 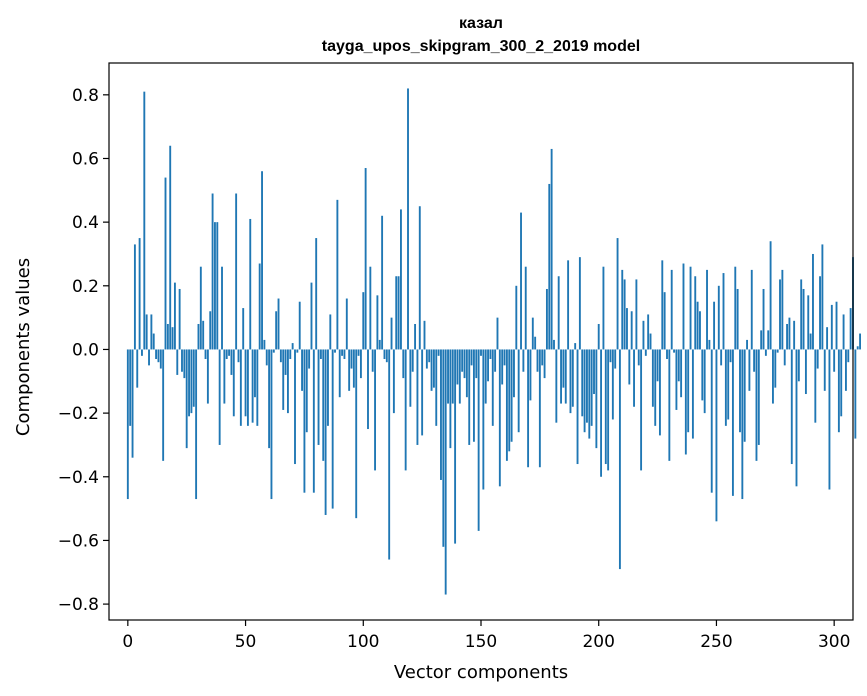 What do you see at coordinates (78, 541) in the screenshot?
I see `y-tick-label: −0.6` at bounding box center [78, 541].